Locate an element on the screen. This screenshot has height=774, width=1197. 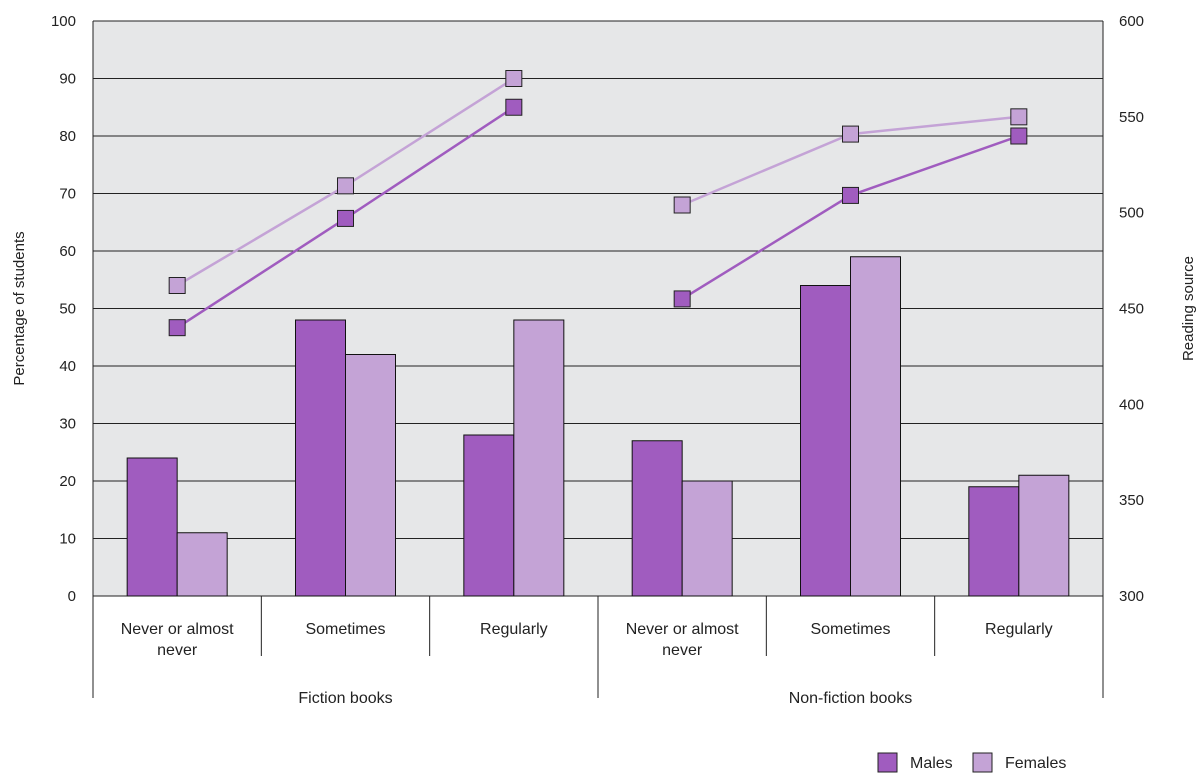
y-left-tick-label: 80 is located at coordinates (67, 136).